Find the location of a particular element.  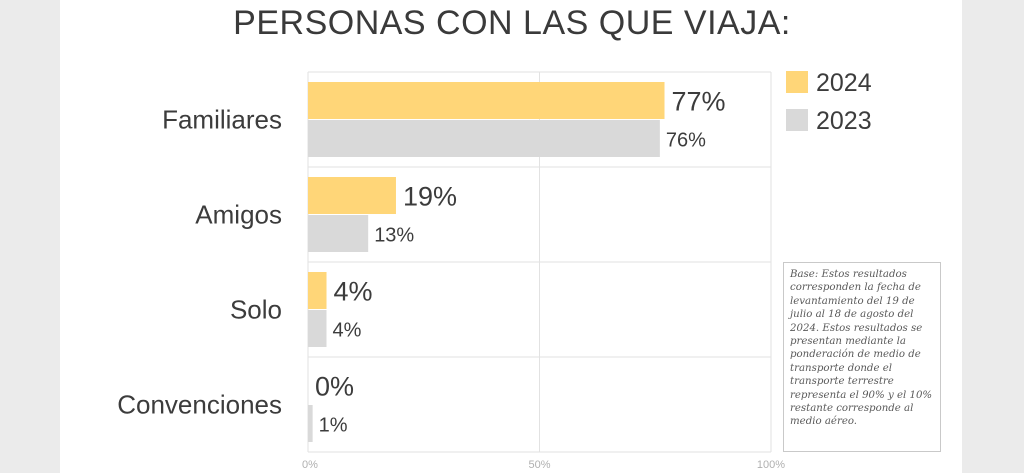

value-label: 77% is located at coordinates (699, 102).